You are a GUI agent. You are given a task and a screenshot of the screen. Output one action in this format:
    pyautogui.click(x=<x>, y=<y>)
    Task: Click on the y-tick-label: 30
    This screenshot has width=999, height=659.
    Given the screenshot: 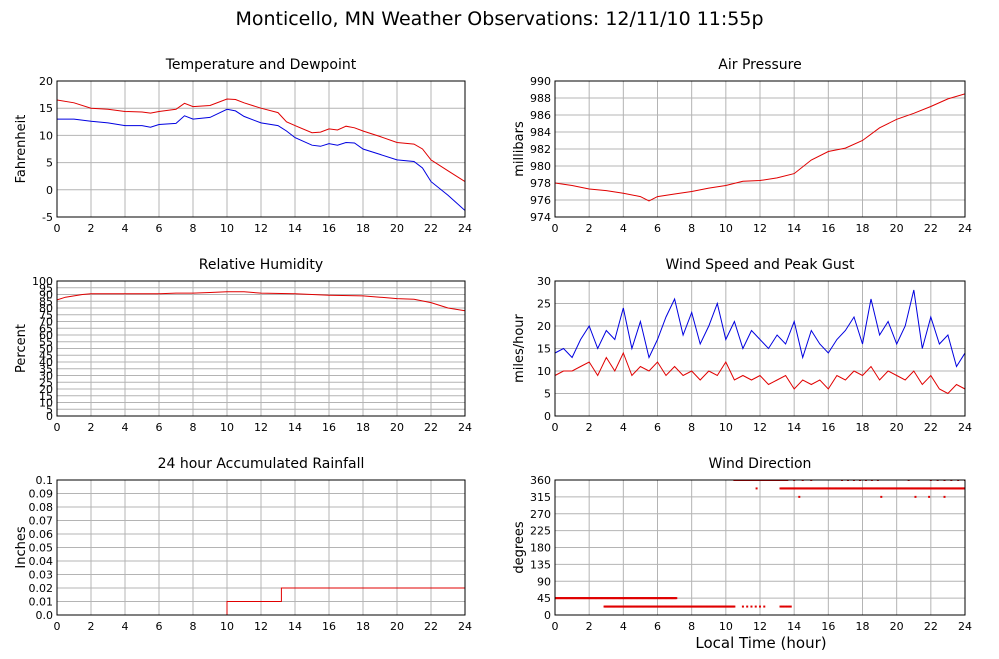 What is the action you would take?
    pyautogui.click(x=46, y=376)
    